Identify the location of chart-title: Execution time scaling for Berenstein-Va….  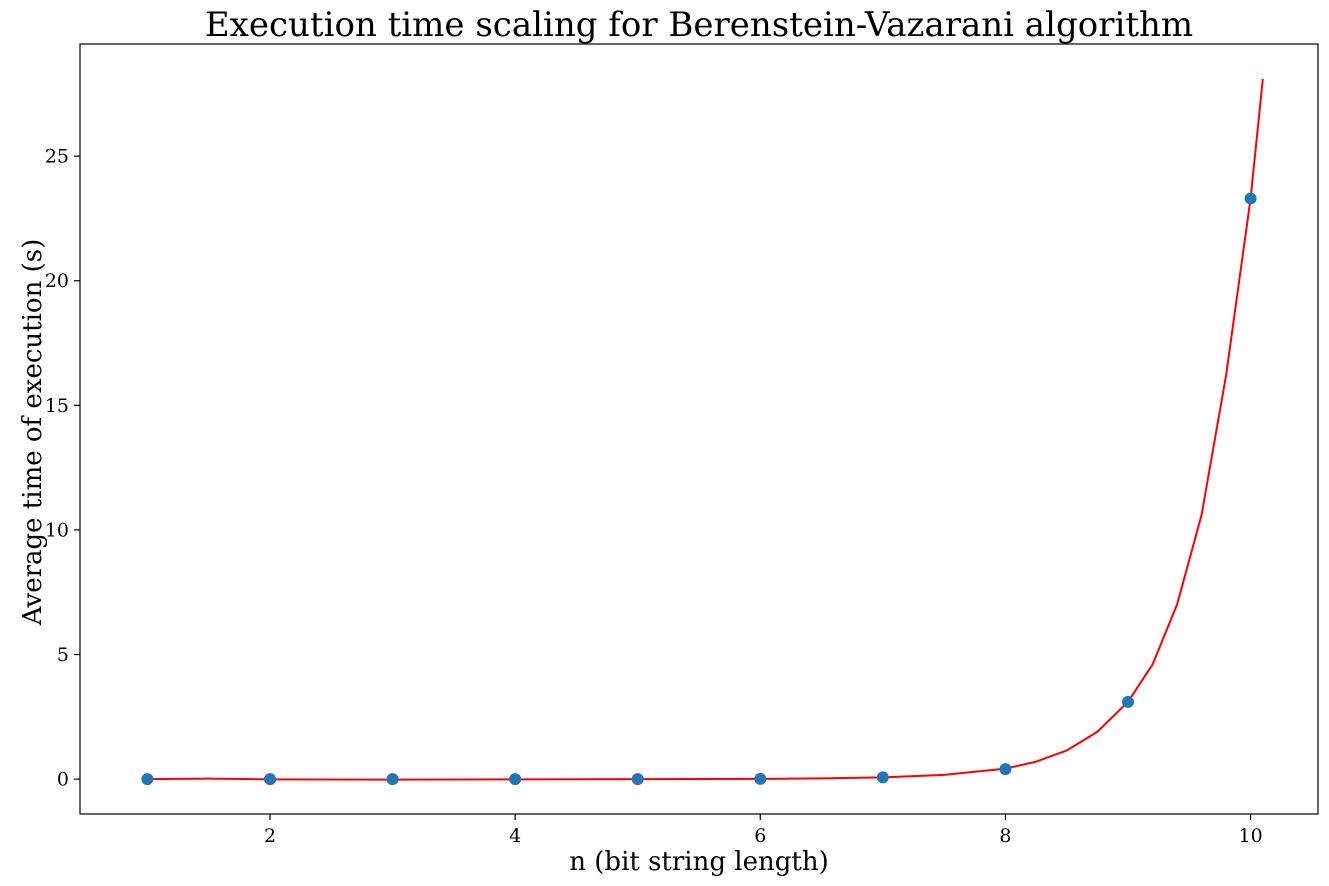
(699, 25).